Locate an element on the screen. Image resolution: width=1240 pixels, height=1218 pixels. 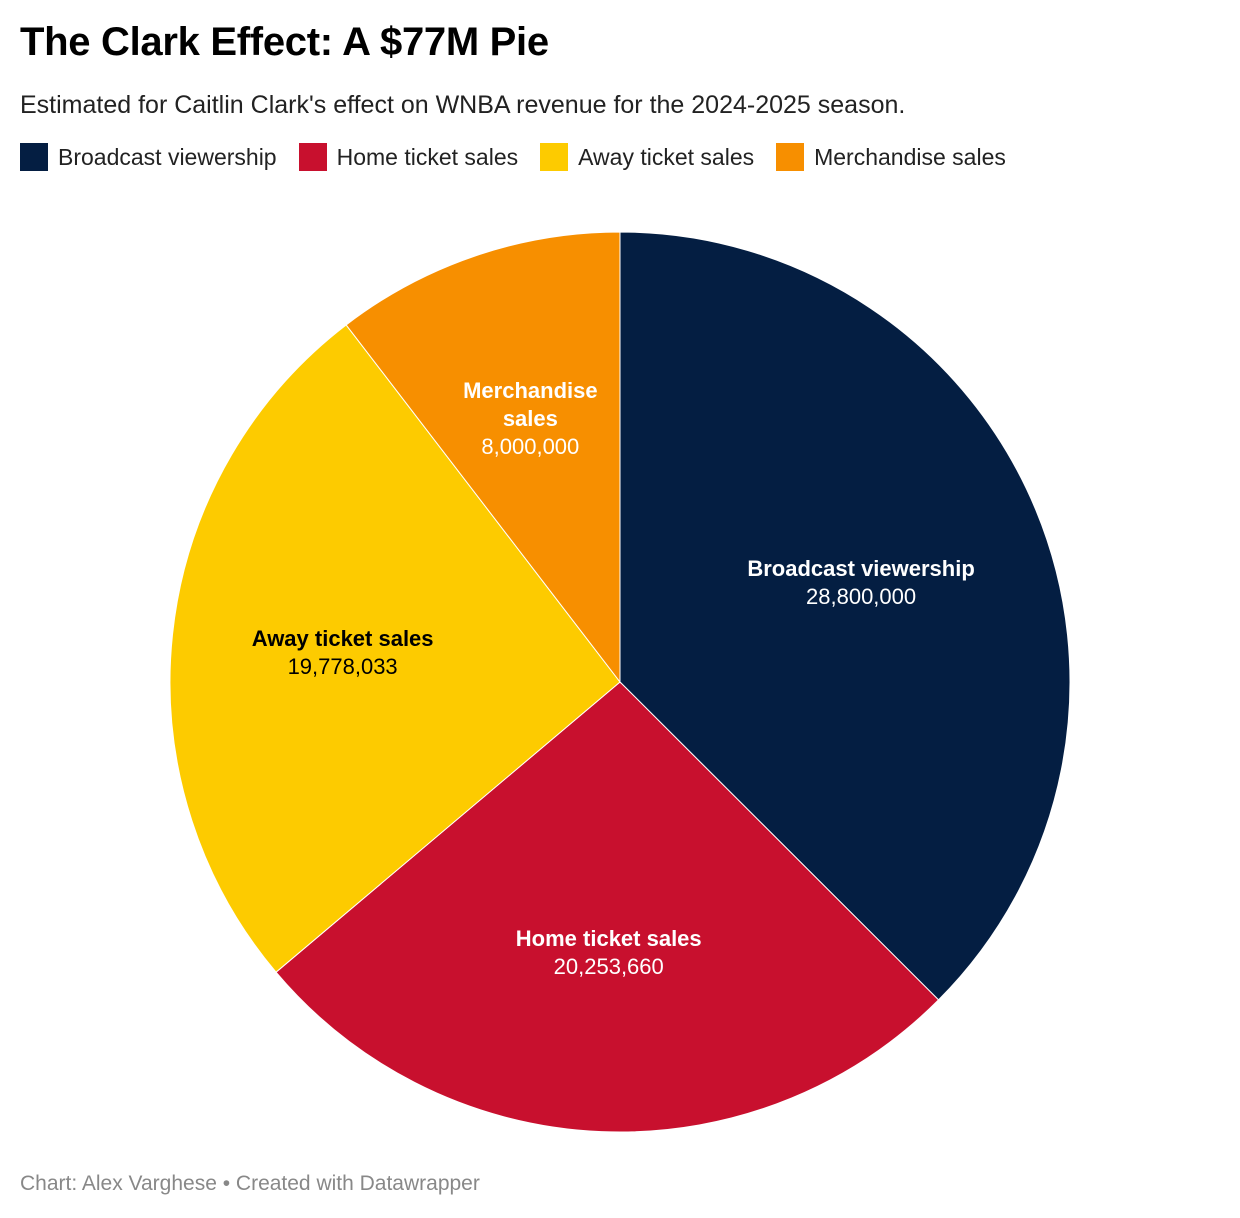
slice-label-away-ticket-sales: Away ticket sales 19,778,033 is located at coordinates (343, 652).